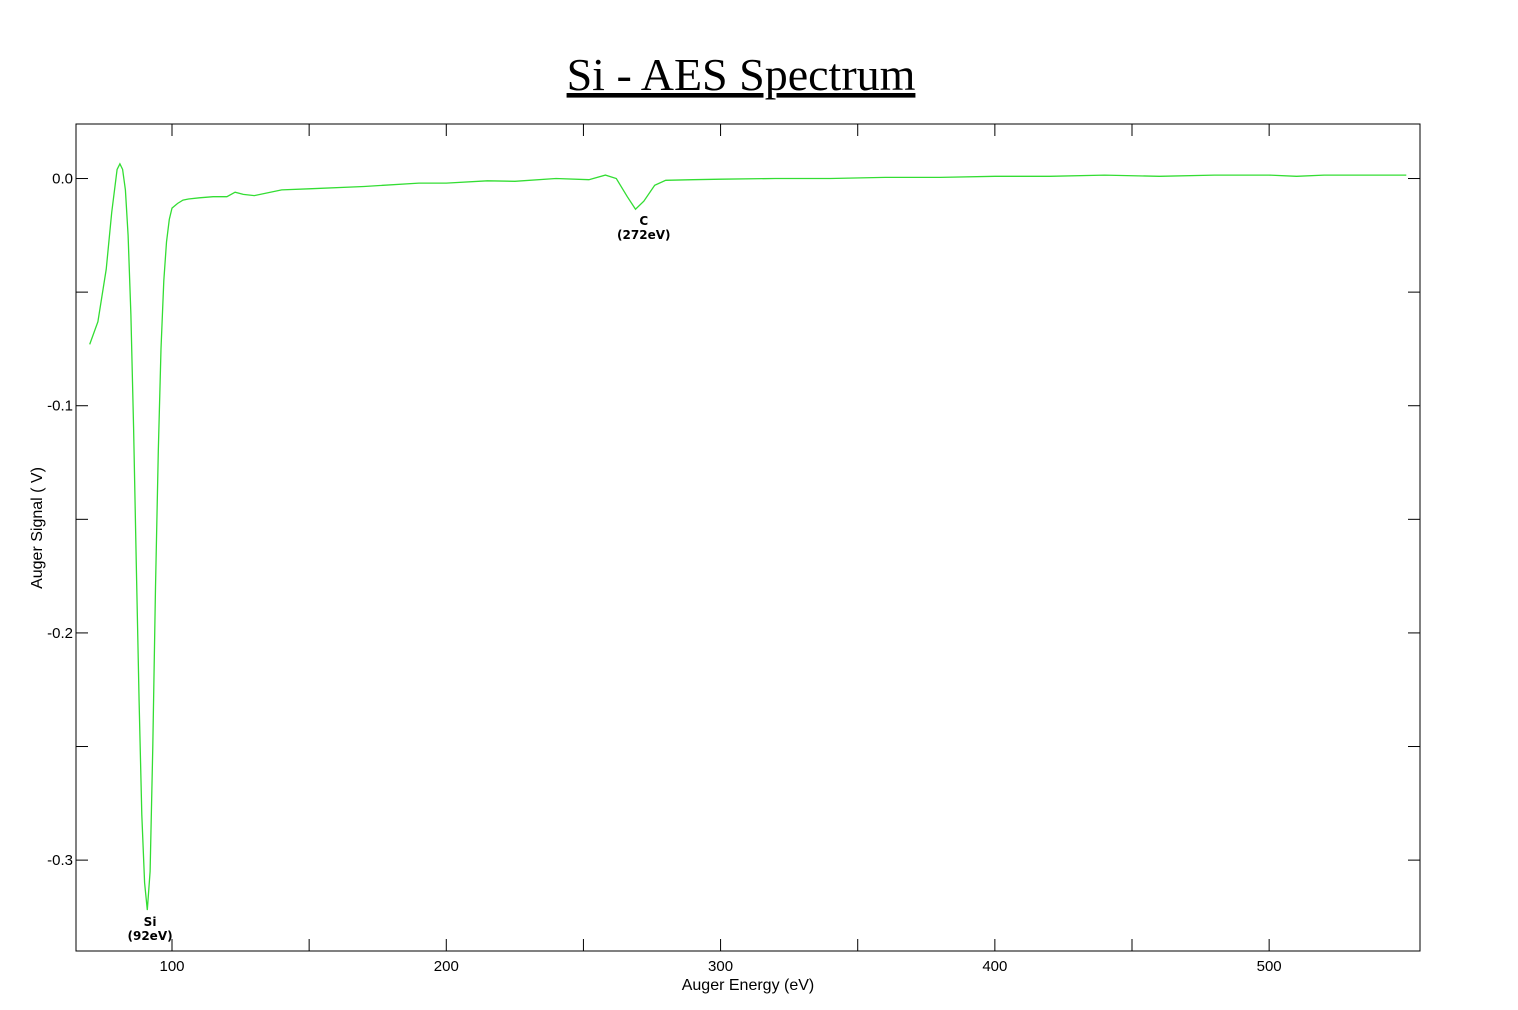 This screenshot has height=1010, width=1518. What do you see at coordinates (446, 966) in the screenshot?
I see `x-tick-label: 200` at bounding box center [446, 966].